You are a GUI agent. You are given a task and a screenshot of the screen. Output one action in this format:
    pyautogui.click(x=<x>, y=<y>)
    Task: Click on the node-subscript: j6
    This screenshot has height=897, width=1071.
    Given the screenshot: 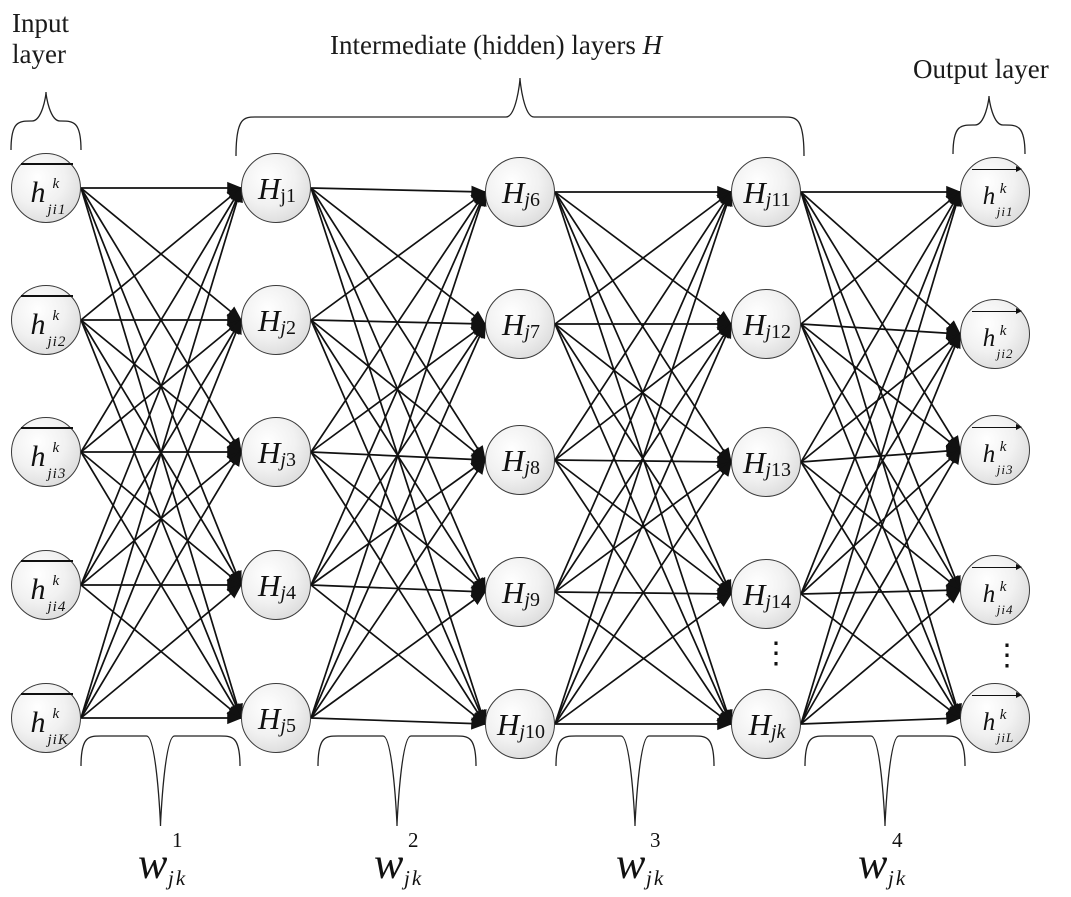 What is the action you would take?
    pyautogui.click(x=532, y=200)
    